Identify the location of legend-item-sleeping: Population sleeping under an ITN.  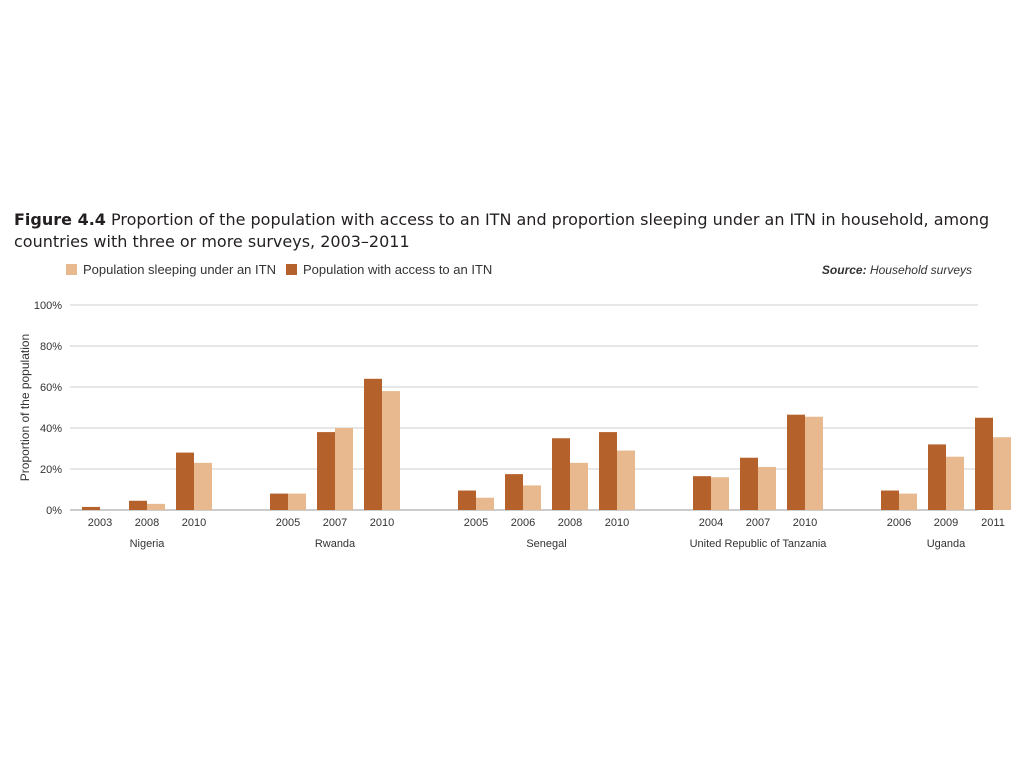
(171, 269).